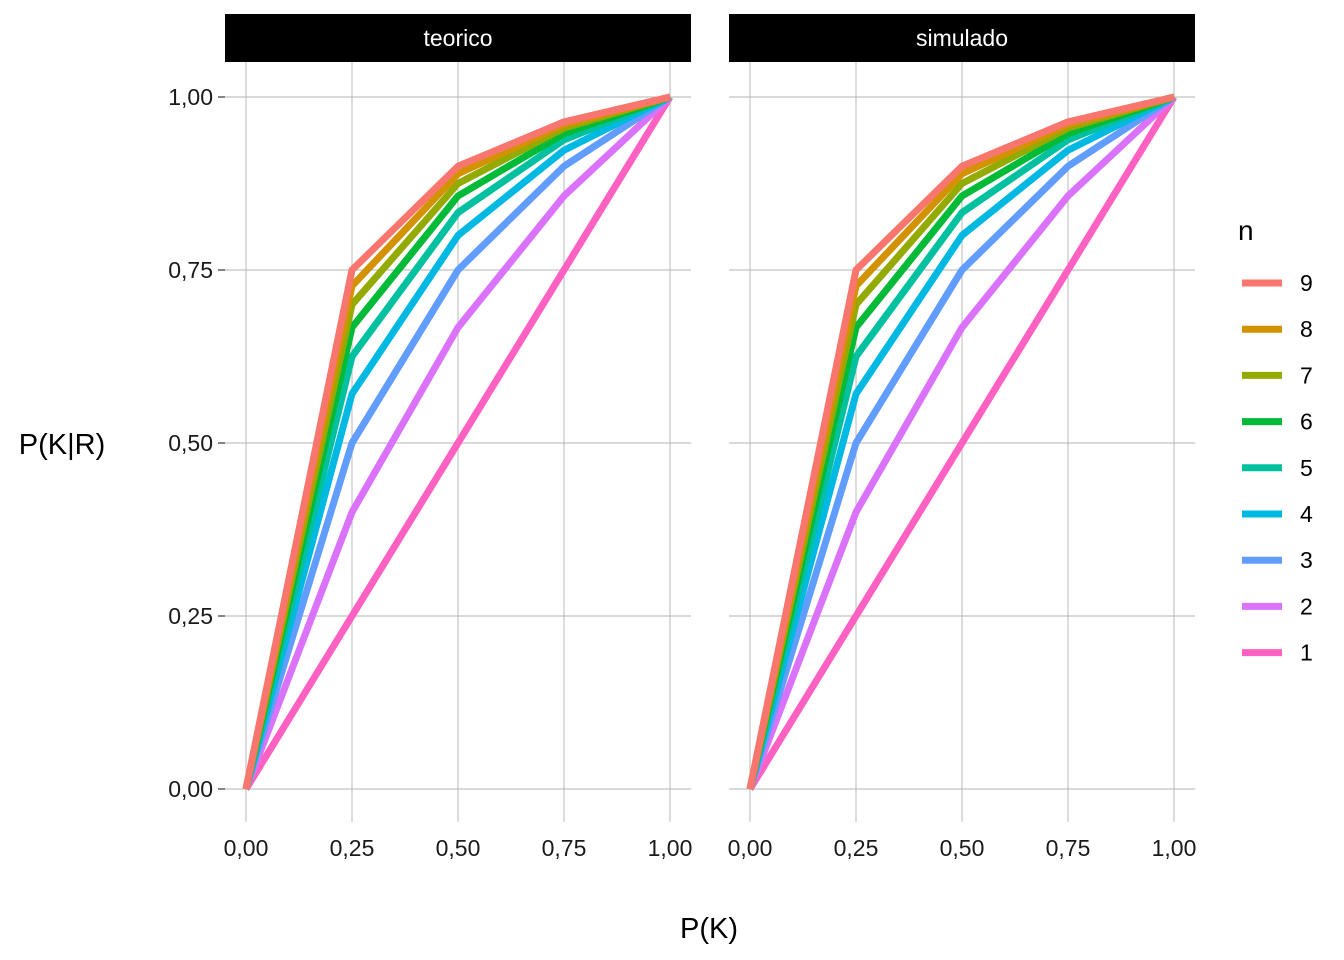  What do you see at coordinates (1277, 560) in the screenshot?
I see `legend-item-n3: 3` at bounding box center [1277, 560].